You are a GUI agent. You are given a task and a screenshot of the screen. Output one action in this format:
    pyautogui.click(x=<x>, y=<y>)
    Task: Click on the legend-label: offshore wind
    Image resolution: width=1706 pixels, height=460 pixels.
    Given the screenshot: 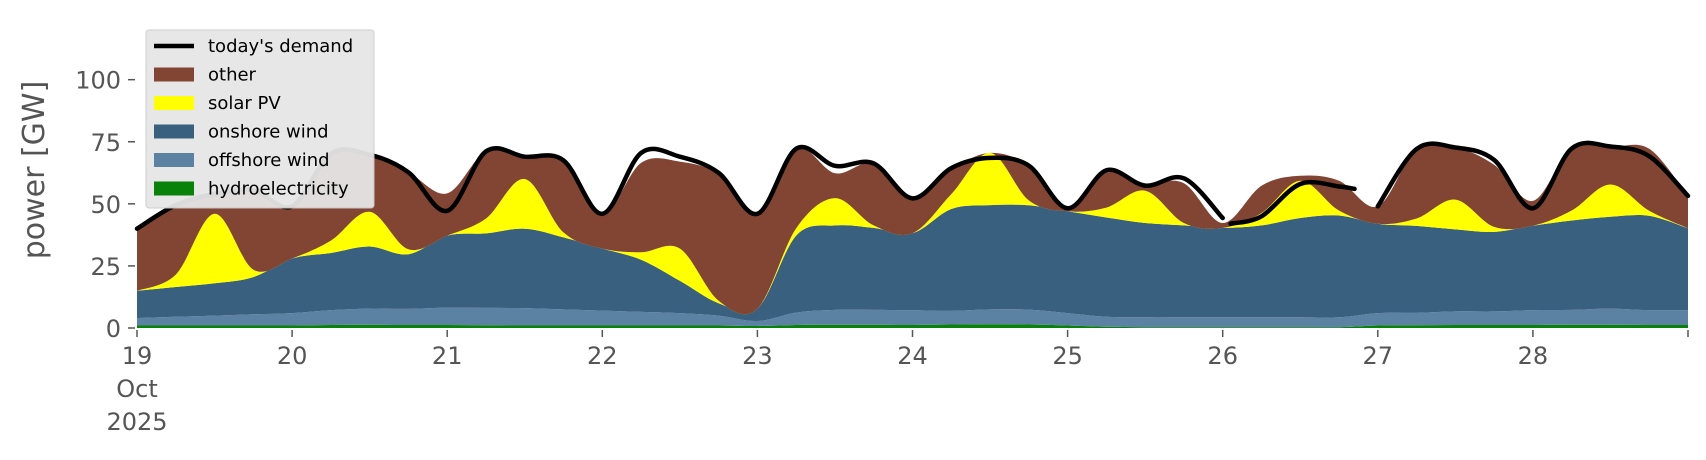 What is the action you would take?
    pyautogui.click(x=269, y=160)
    